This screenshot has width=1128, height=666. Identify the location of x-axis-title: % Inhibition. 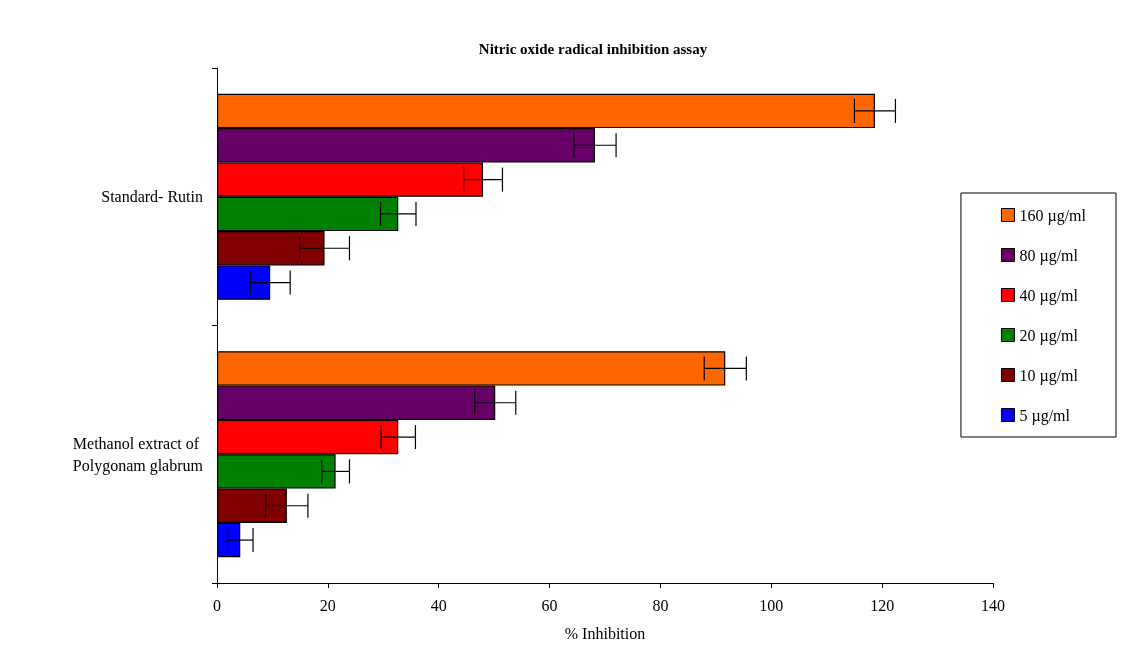
(605, 633).